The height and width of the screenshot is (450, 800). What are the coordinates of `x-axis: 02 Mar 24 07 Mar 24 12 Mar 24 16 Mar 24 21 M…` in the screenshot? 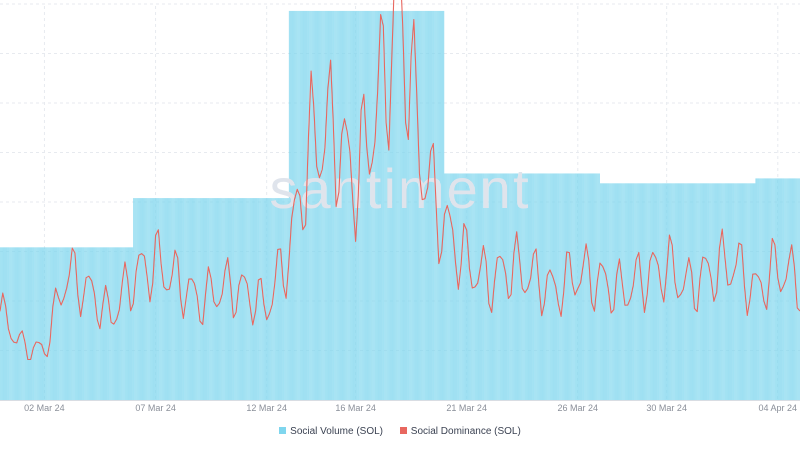 It's located at (400, 406).